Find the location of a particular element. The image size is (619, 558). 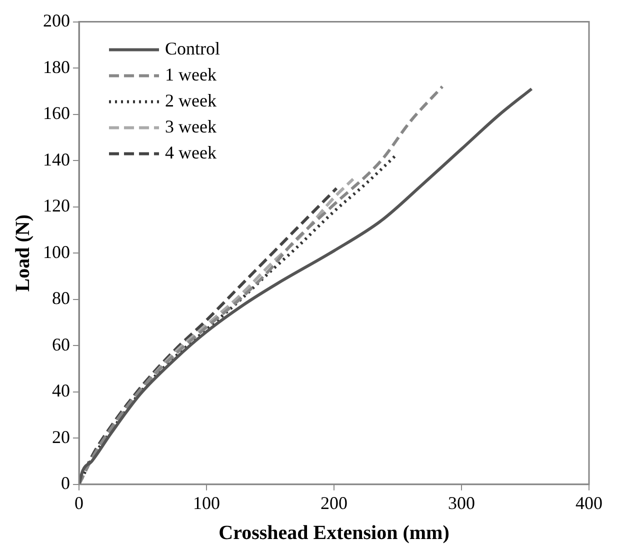

y-tick-label: 160 is located at coordinates (56, 113).